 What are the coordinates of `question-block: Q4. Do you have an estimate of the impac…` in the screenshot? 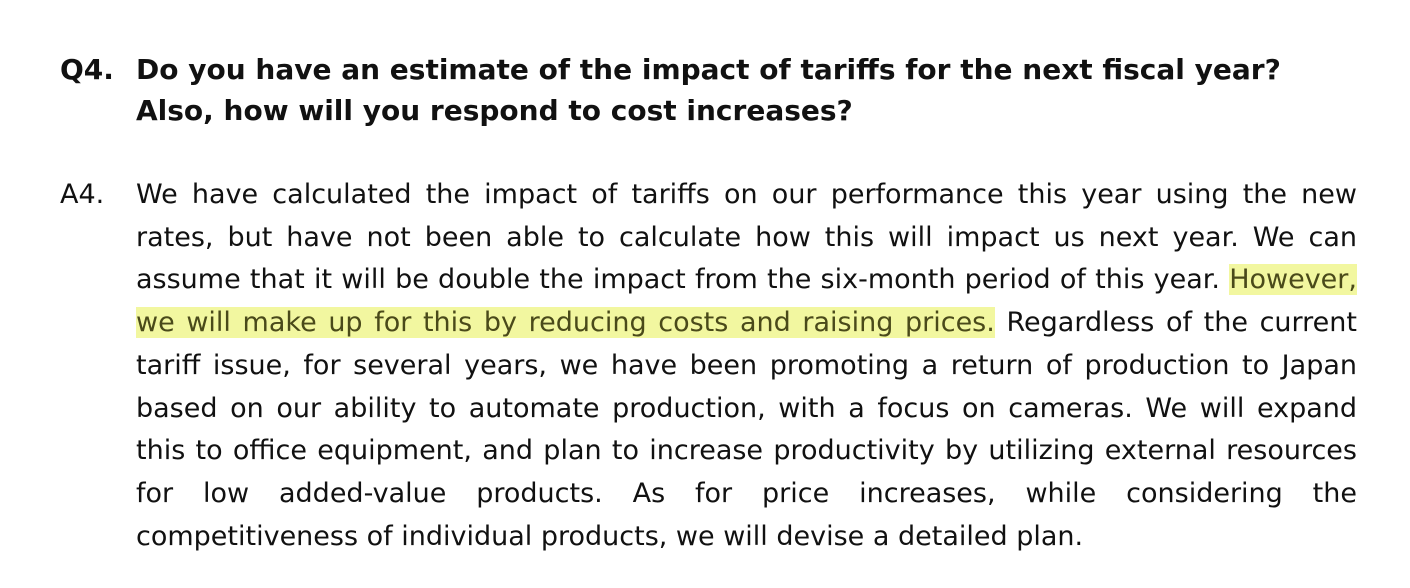 It's located at (708, 90).